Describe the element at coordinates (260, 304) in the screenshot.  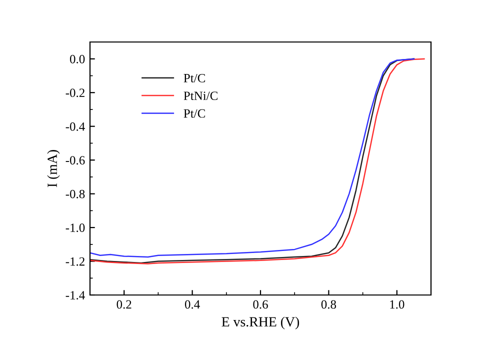
I see `x-tick-label: 0.6` at that location.